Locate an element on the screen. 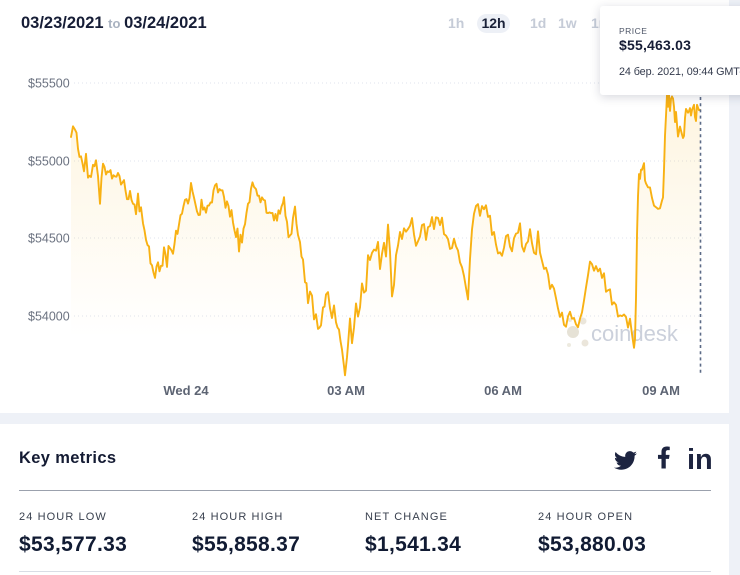 This screenshot has width=740, height=575. svg-text: $55500 is located at coordinates (49, 84).